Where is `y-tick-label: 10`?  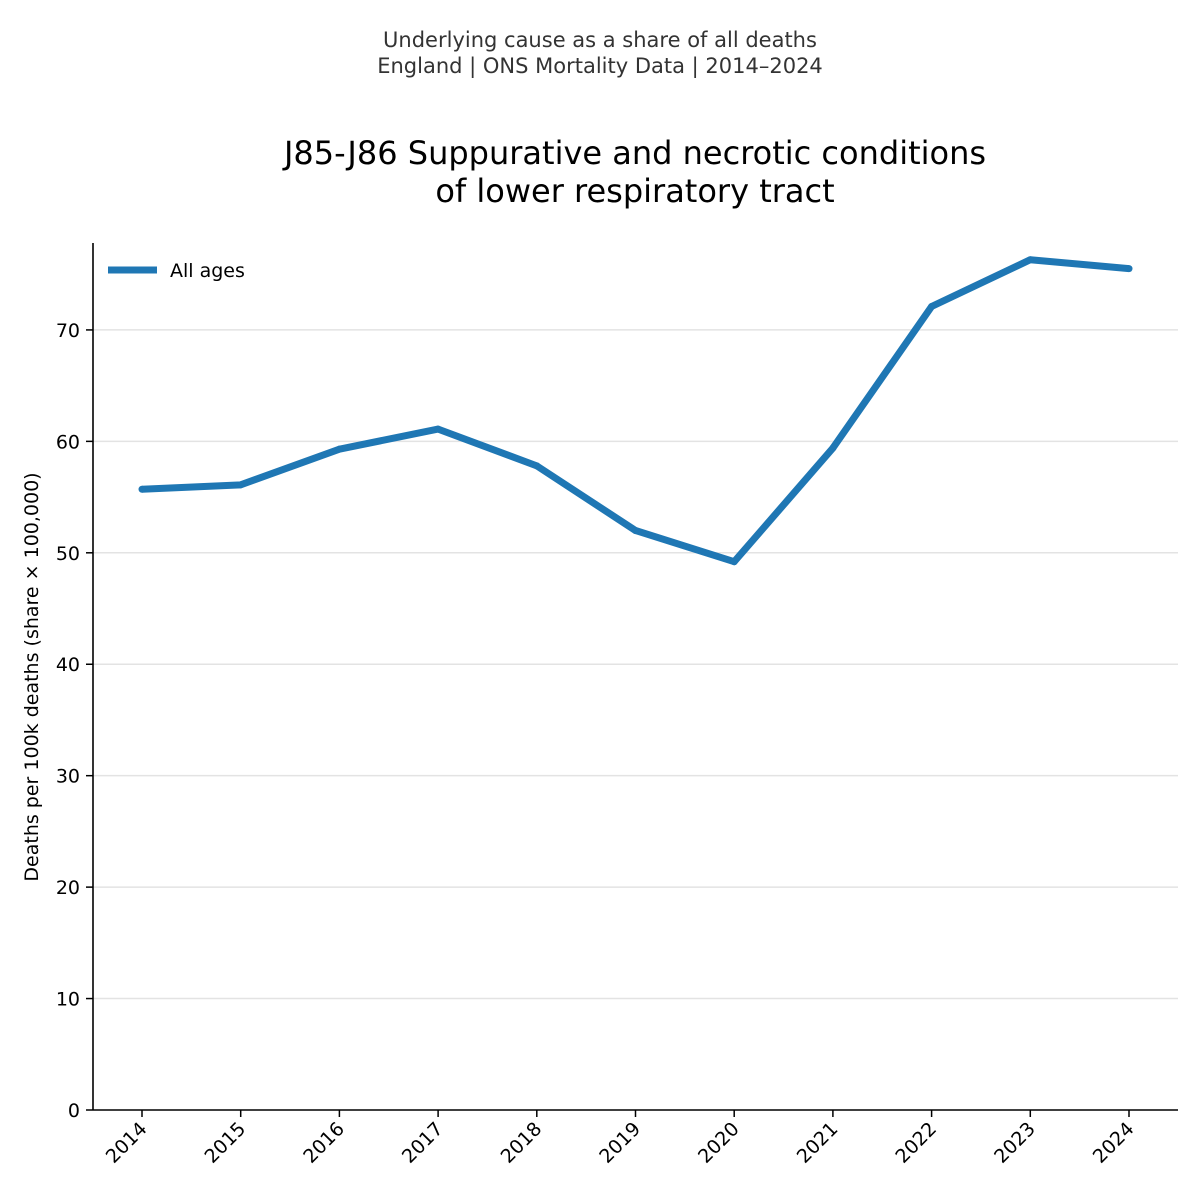
y-tick-label: 10 is located at coordinates (68, 1000).